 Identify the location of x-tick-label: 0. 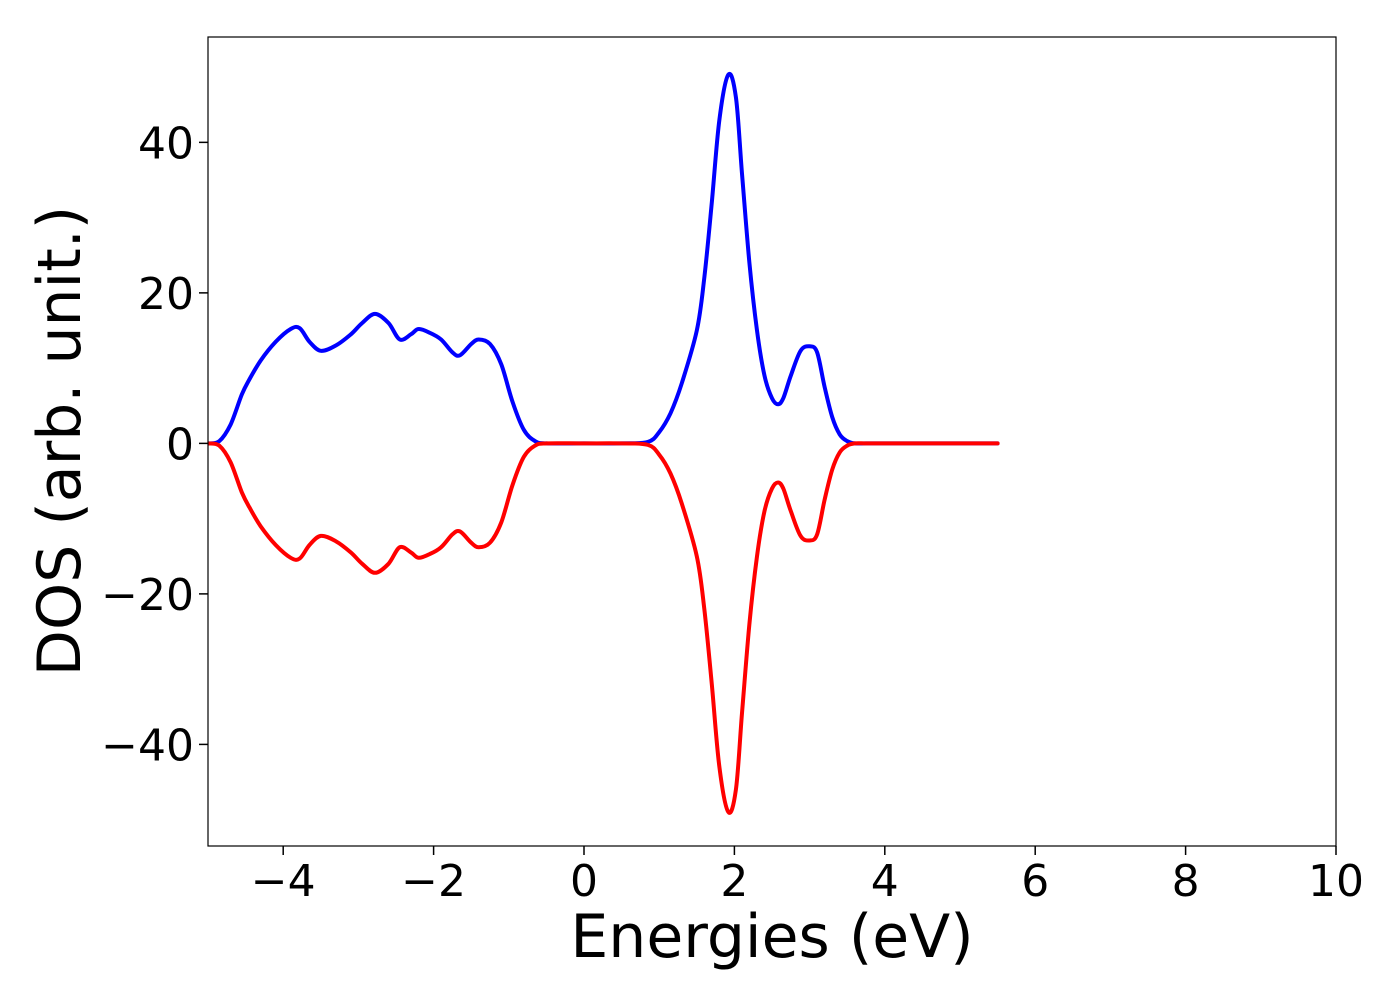
(584, 881).